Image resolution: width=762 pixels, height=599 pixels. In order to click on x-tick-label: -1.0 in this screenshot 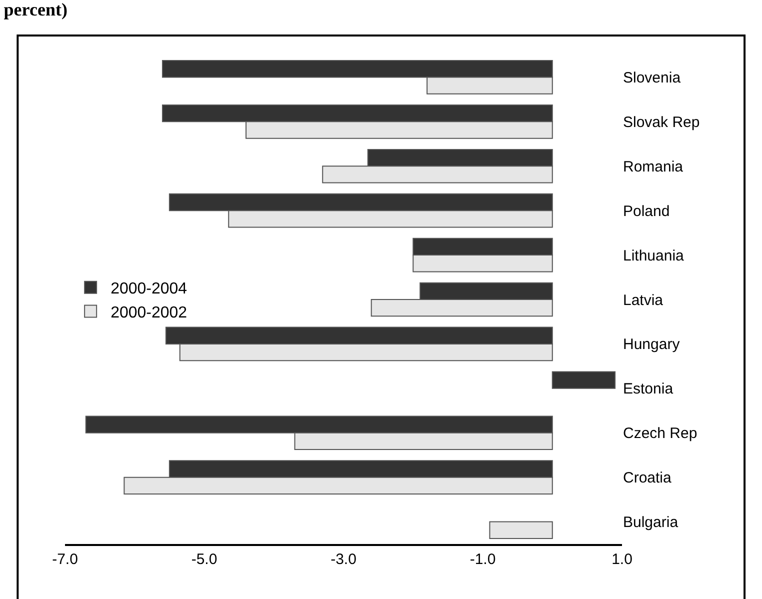, I will do `click(483, 559)`.